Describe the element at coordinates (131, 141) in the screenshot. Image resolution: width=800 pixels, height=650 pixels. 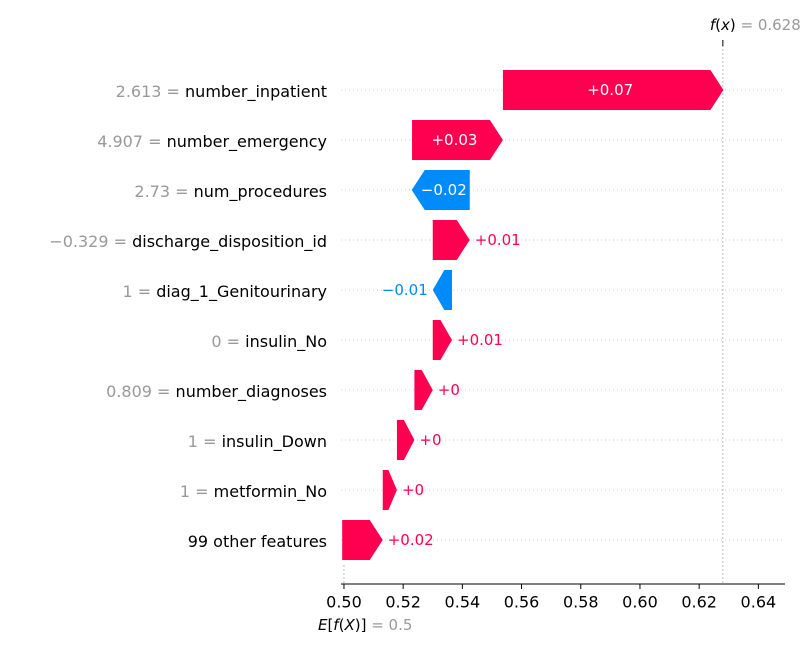
I see `feature-value: 4.907 =` at that location.